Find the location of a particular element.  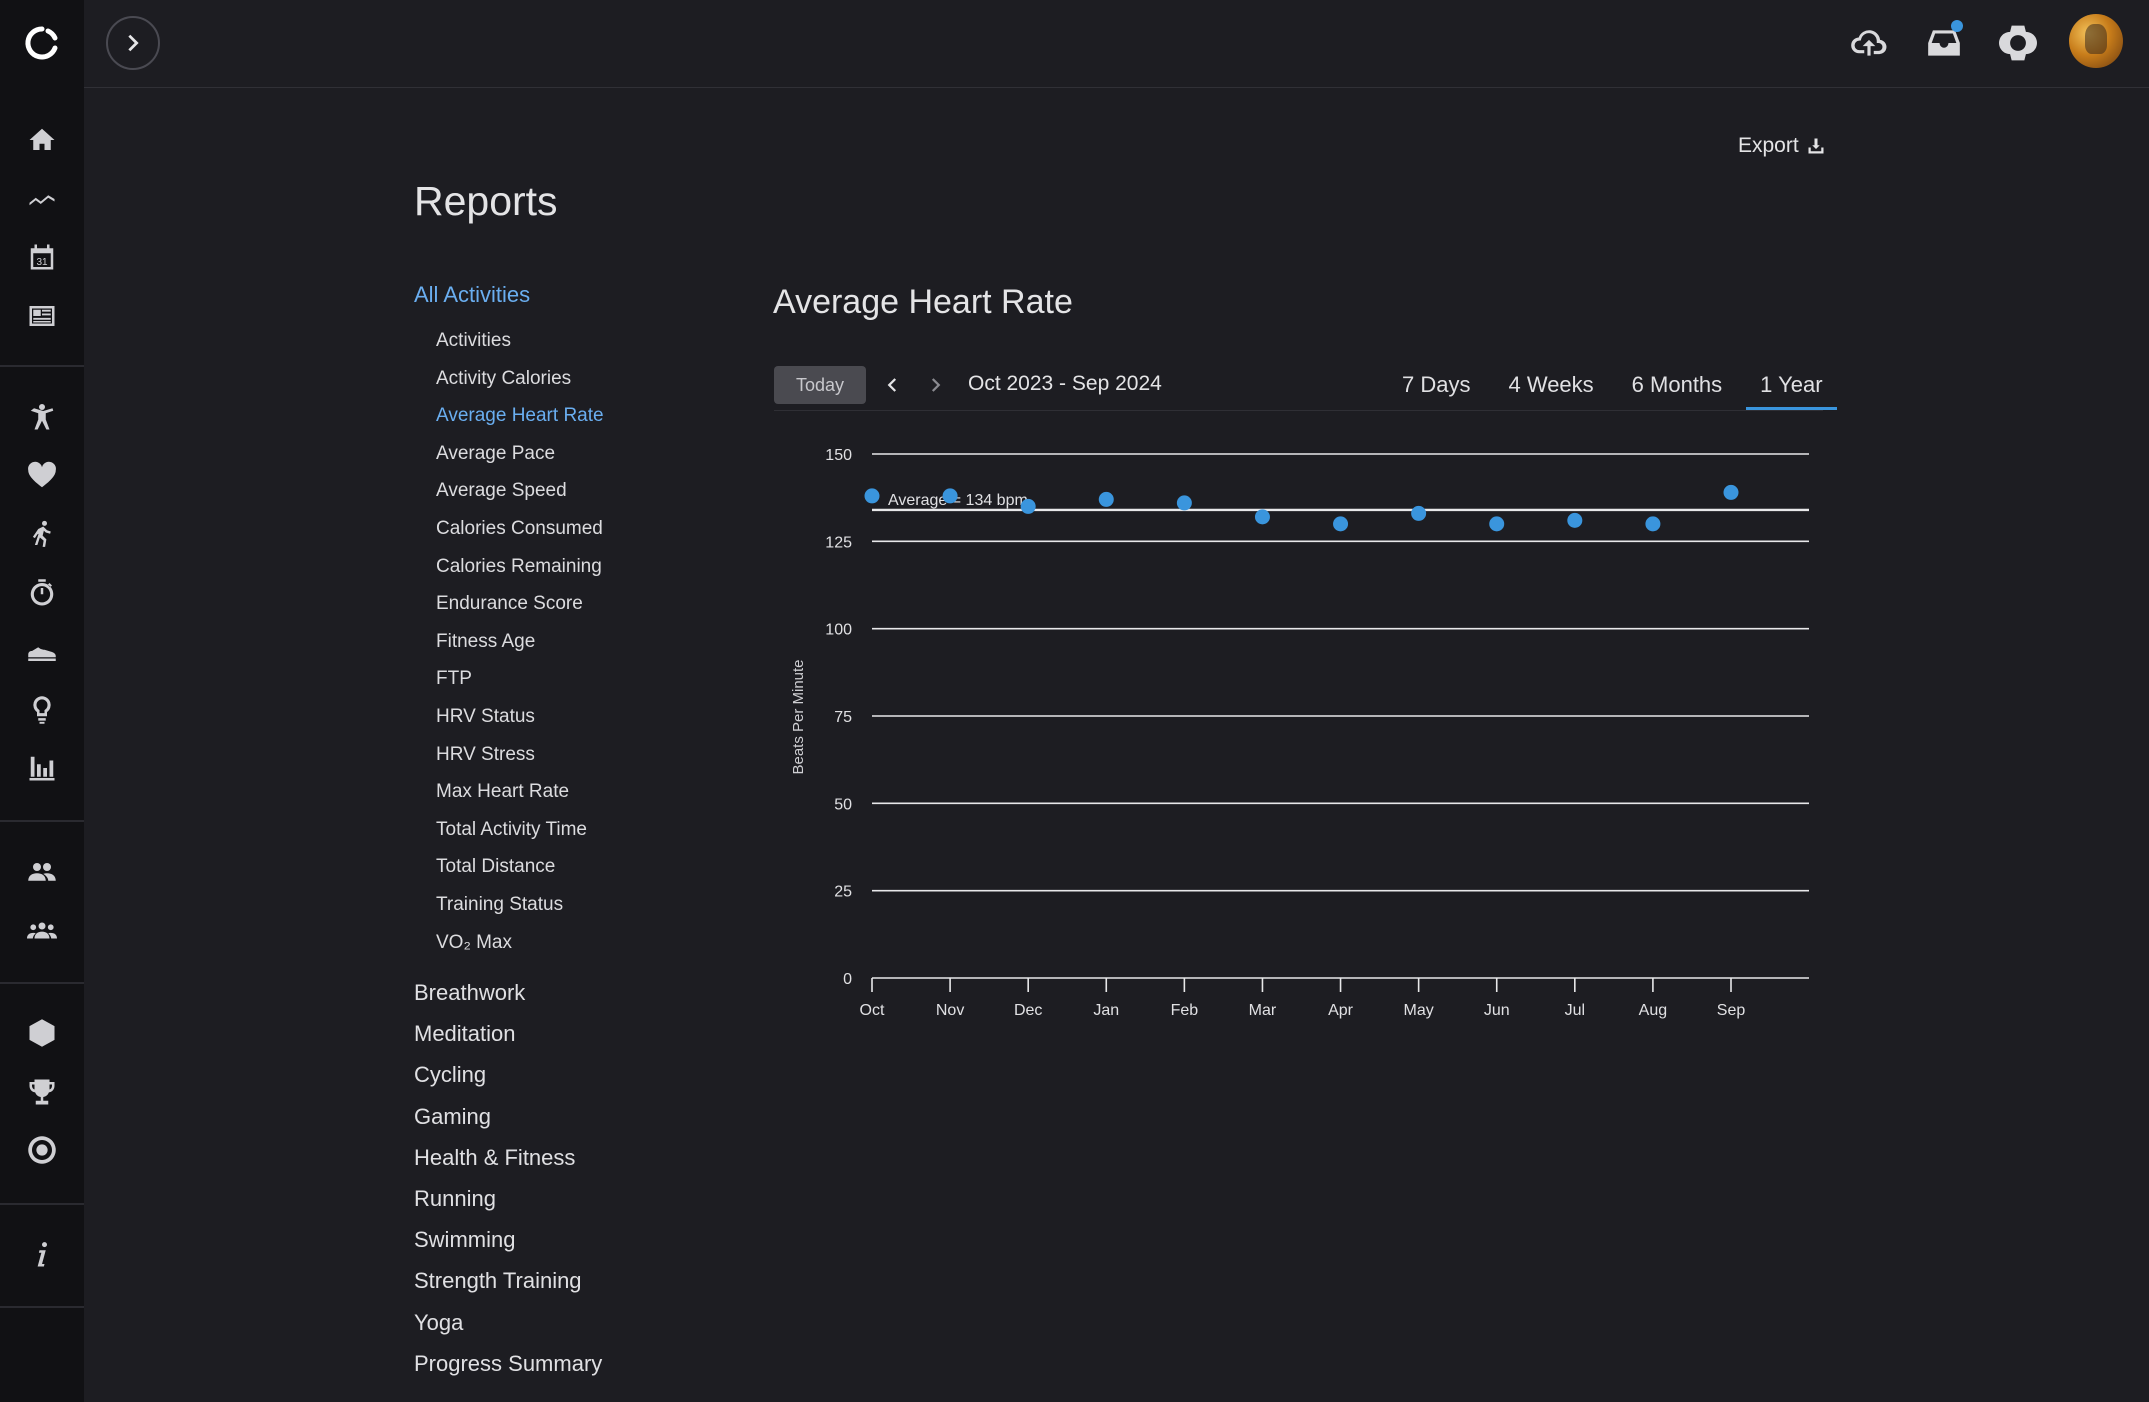

category-item: Health & Fitness is located at coordinates (495, 1157).